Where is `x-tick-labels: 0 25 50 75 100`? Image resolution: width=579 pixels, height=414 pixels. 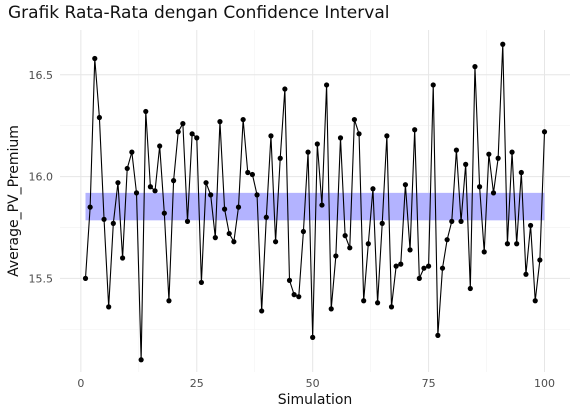
x-tick-labels: 0 25 50 75 100 is located at coordinates (316, 383).